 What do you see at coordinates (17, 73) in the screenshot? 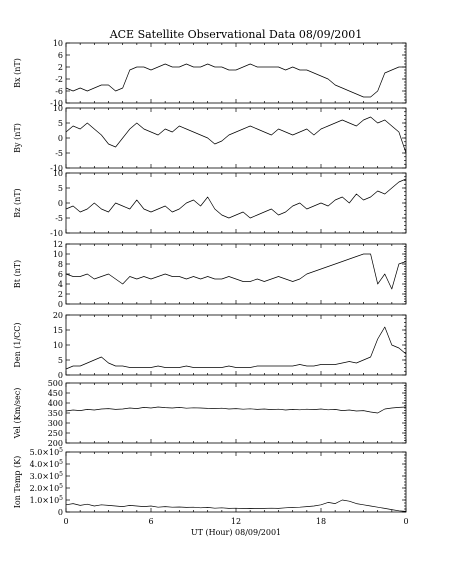
I see `y-axis-label: Bx (nT)` at bounding box center [17, 73].